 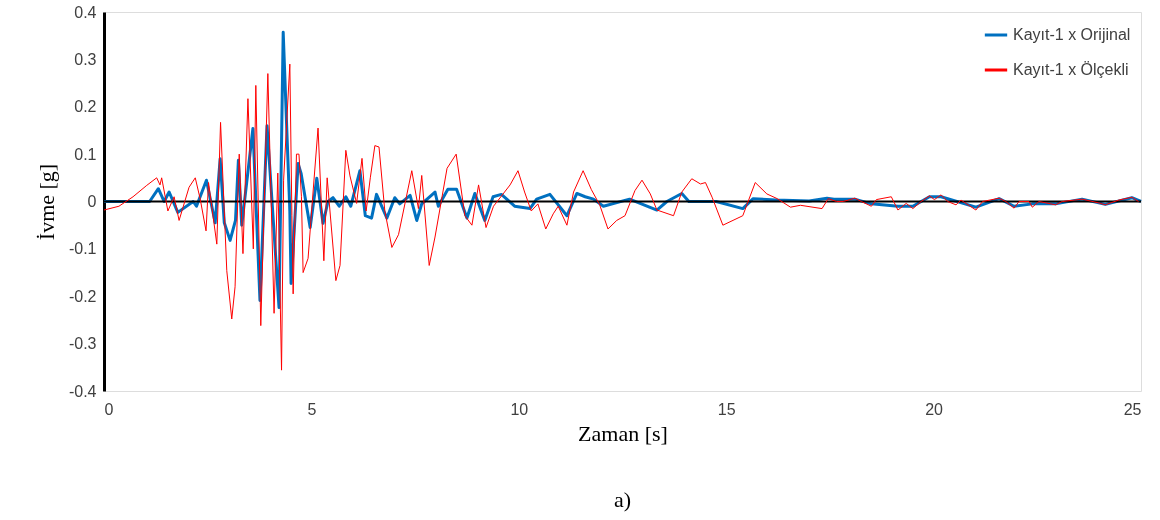 I want to click on x-tick-label: 0, so click(x=109, y=409).